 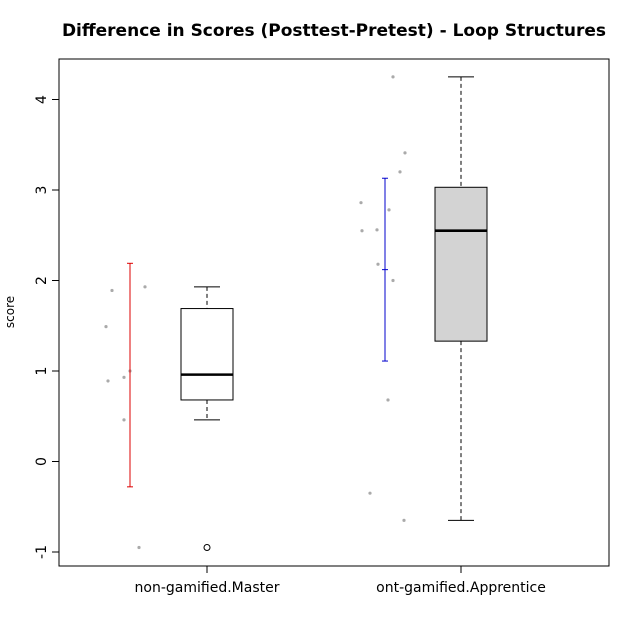 What do you see at coordinates (207, 588) in the screenshot?
I see `x-category-label: non-gamified.Master` at bounding box center [207, 588].